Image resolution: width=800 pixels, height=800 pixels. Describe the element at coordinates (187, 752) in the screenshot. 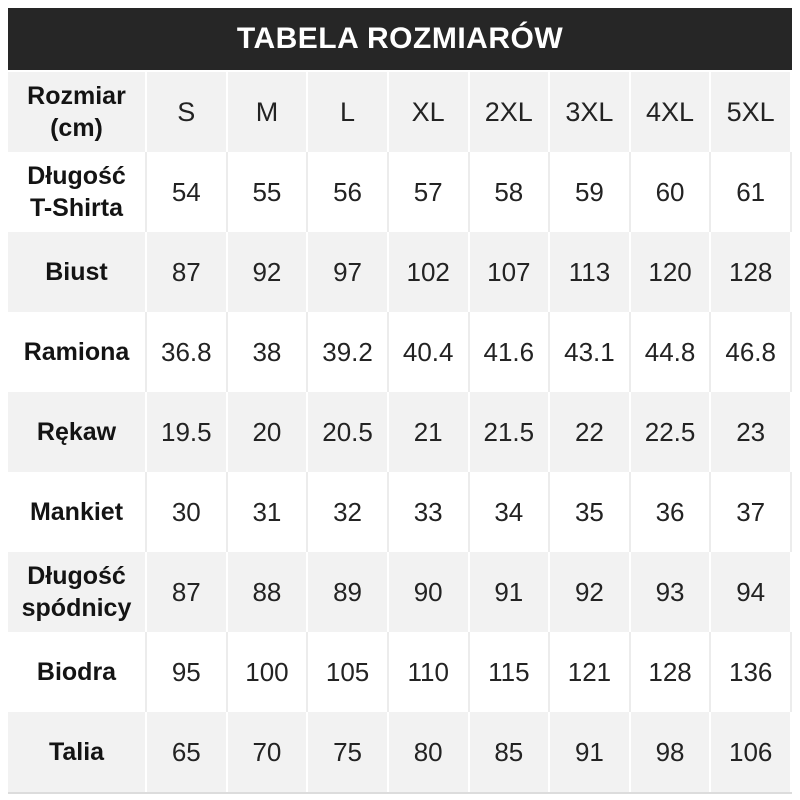

I see `value-cell: 65` at that location.